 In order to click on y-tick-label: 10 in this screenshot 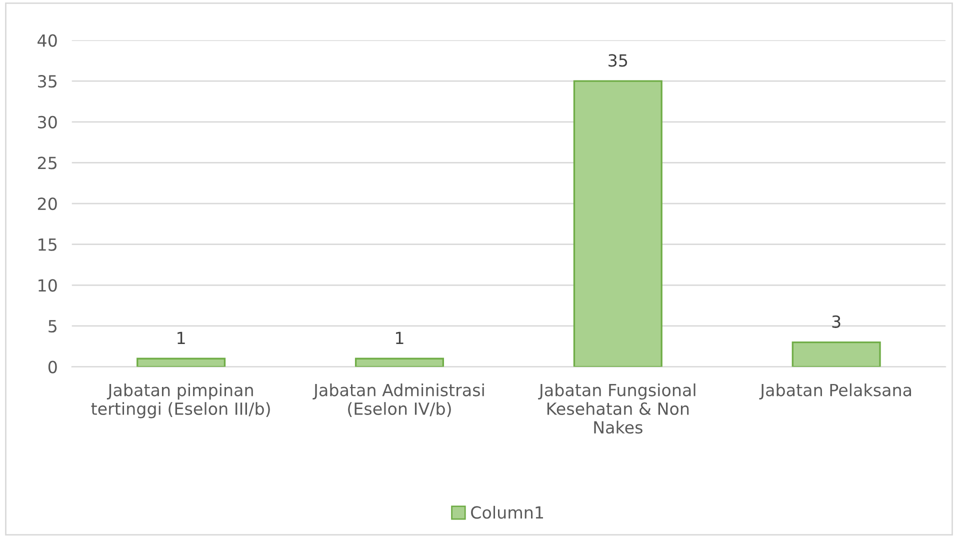, I will do `click(47, 285)`.